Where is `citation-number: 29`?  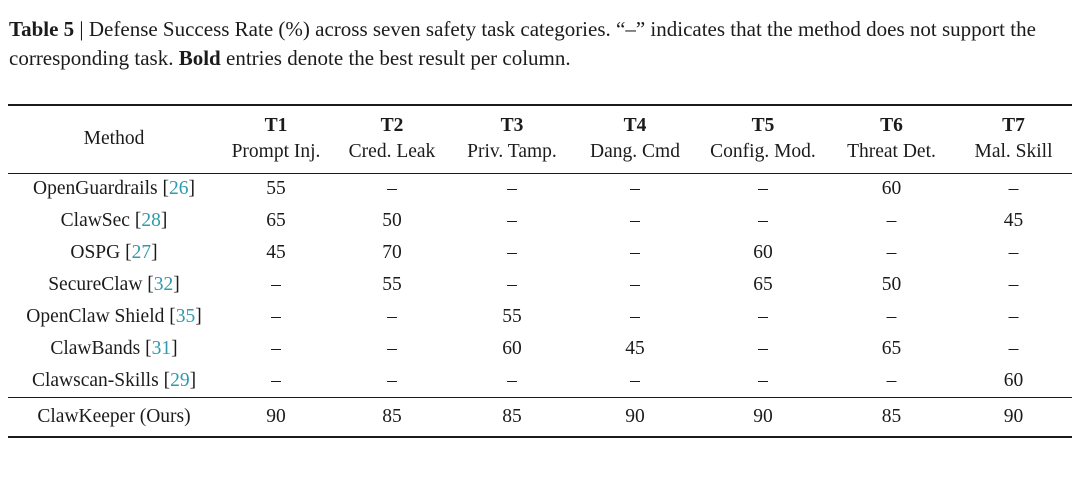
citation-number: 29 is located at coordinates (180, 380).